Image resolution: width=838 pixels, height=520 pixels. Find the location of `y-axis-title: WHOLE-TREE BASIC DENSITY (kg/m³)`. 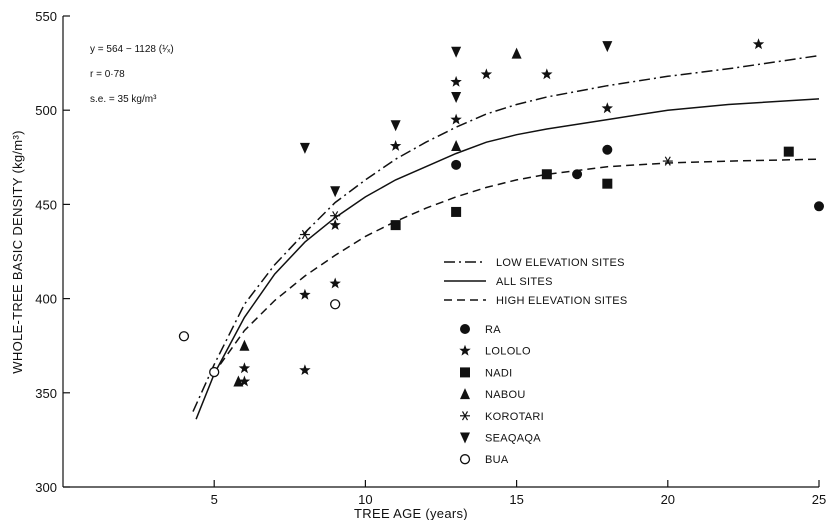

y-axis-title: WHOLE-TREE BASIC DENSITY (kg/m³) is located at coordinates (17, 251).